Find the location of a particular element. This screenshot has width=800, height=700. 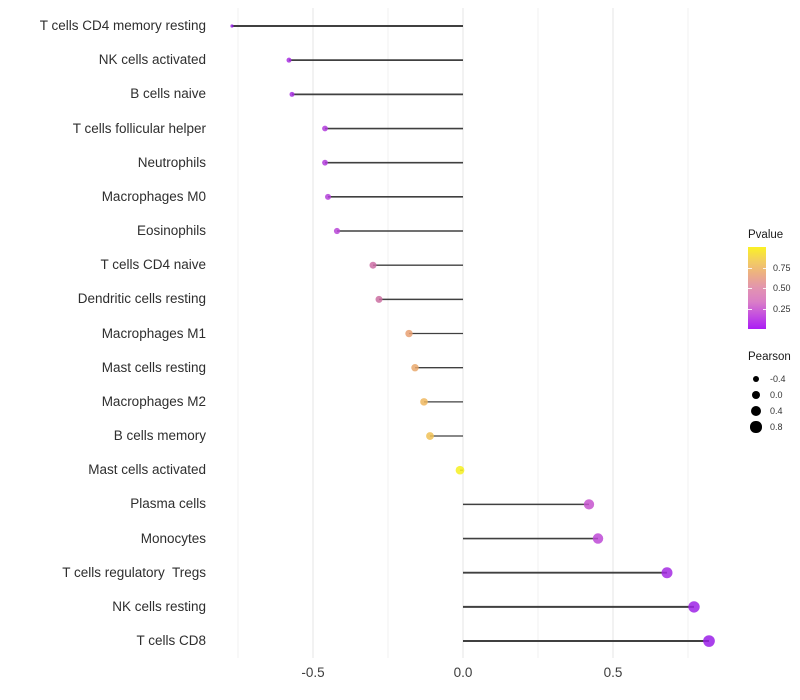

size-legend-label: 0.4 is located at coordinates (776, 411).